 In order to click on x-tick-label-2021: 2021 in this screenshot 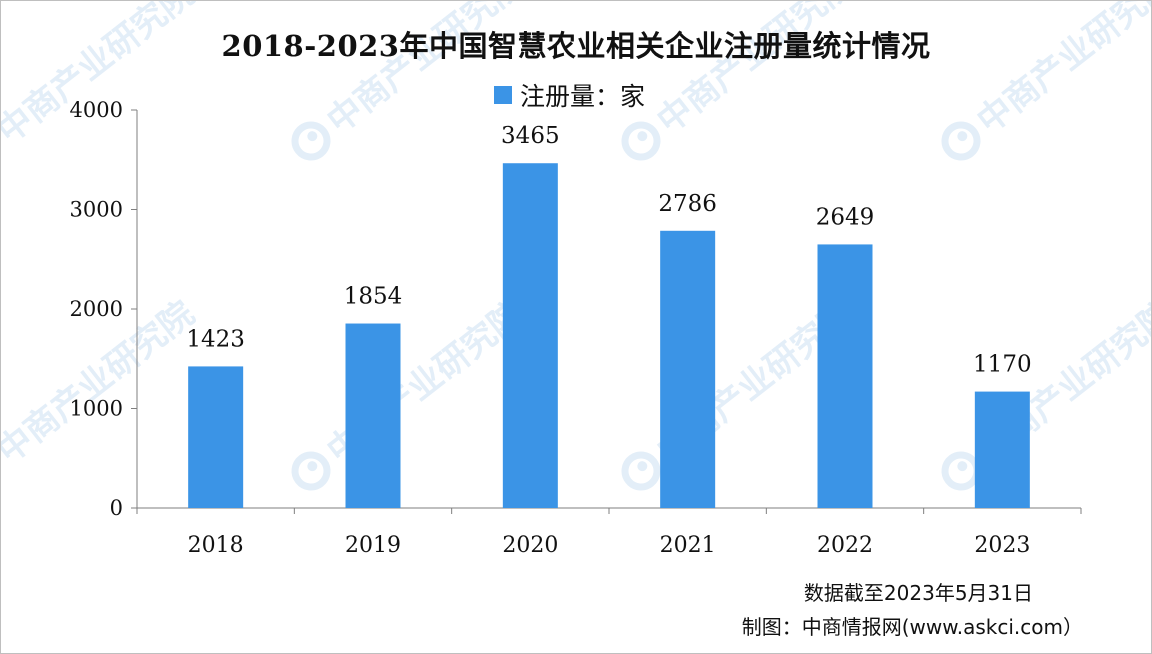, I will do `click(688, 545)`.